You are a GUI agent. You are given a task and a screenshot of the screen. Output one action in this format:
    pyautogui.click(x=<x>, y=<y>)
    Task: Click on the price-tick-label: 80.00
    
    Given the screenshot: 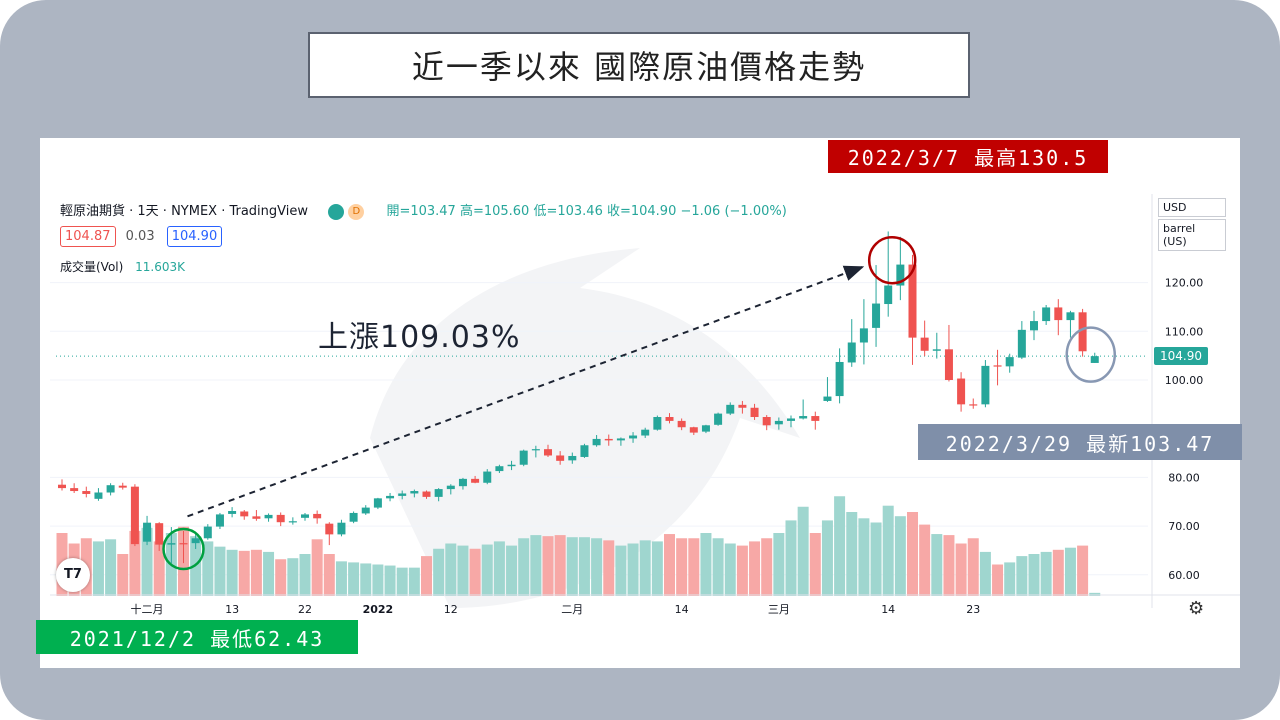 What is the action you would take?
    pyautogui.click(x=1184, y=477)
    